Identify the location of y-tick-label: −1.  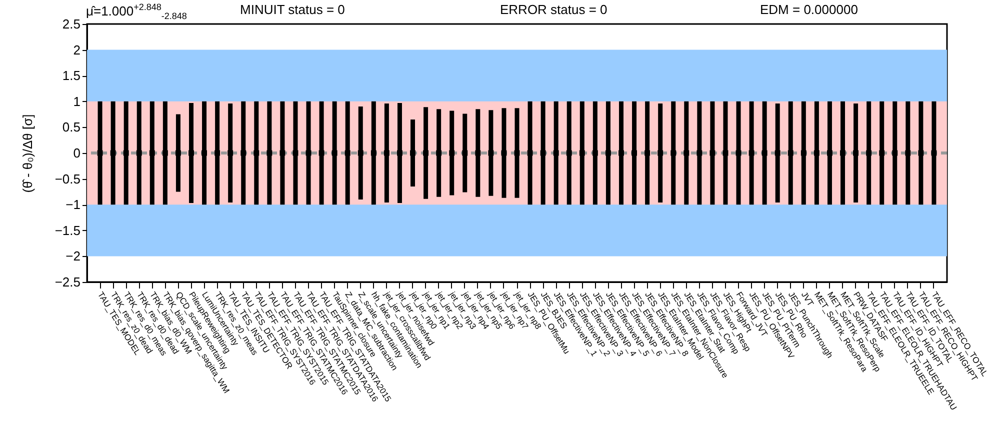
(73, 204).